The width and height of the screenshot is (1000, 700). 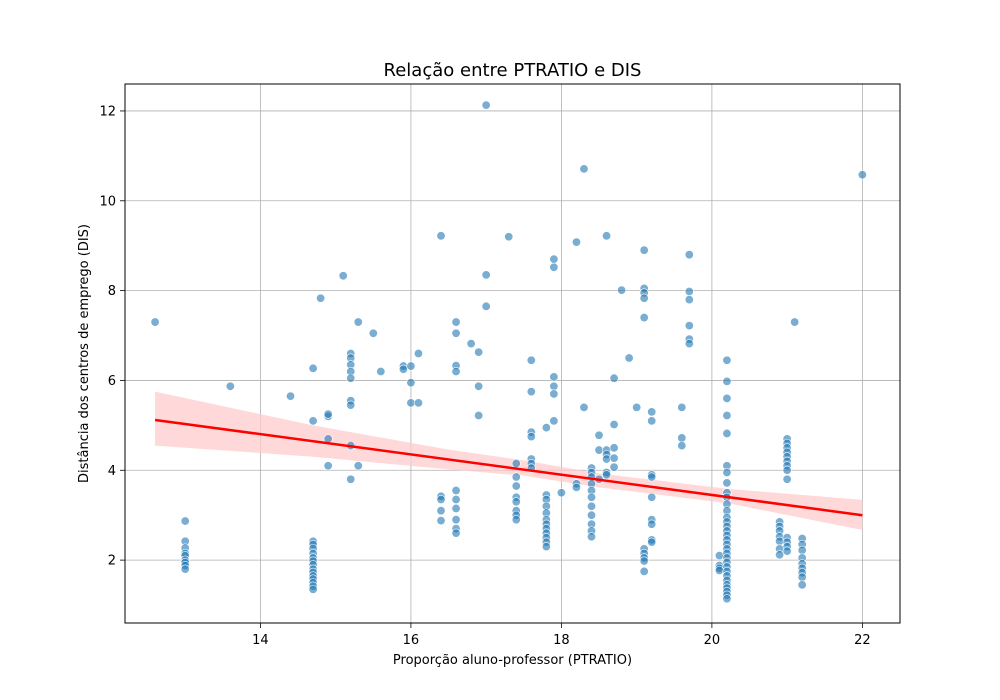 I want to click on y-tick-label: 10, so click(x=107, y=201).